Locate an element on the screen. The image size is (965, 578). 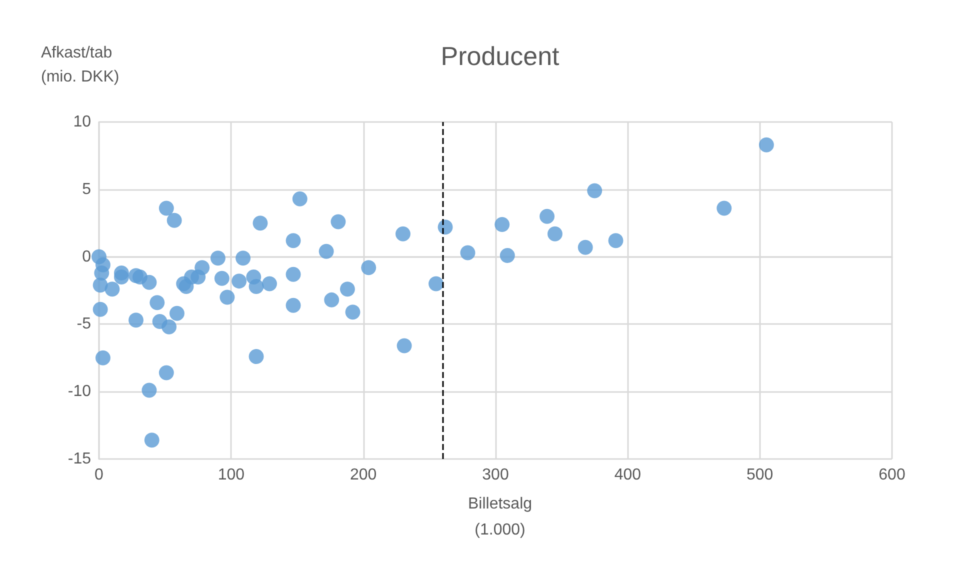
x-tick-label: 400 is located at coordinates (628, 475).